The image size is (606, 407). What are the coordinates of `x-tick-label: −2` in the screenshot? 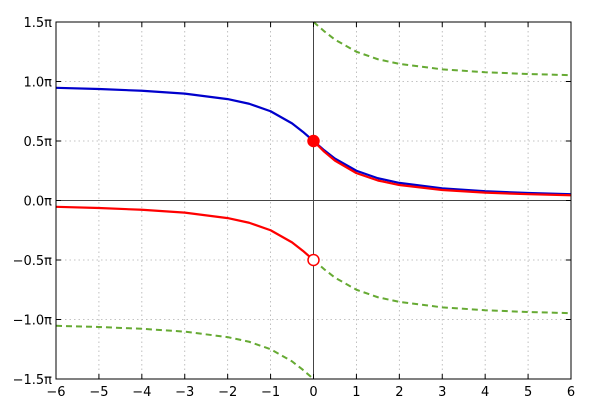 It's located at (227, 392).